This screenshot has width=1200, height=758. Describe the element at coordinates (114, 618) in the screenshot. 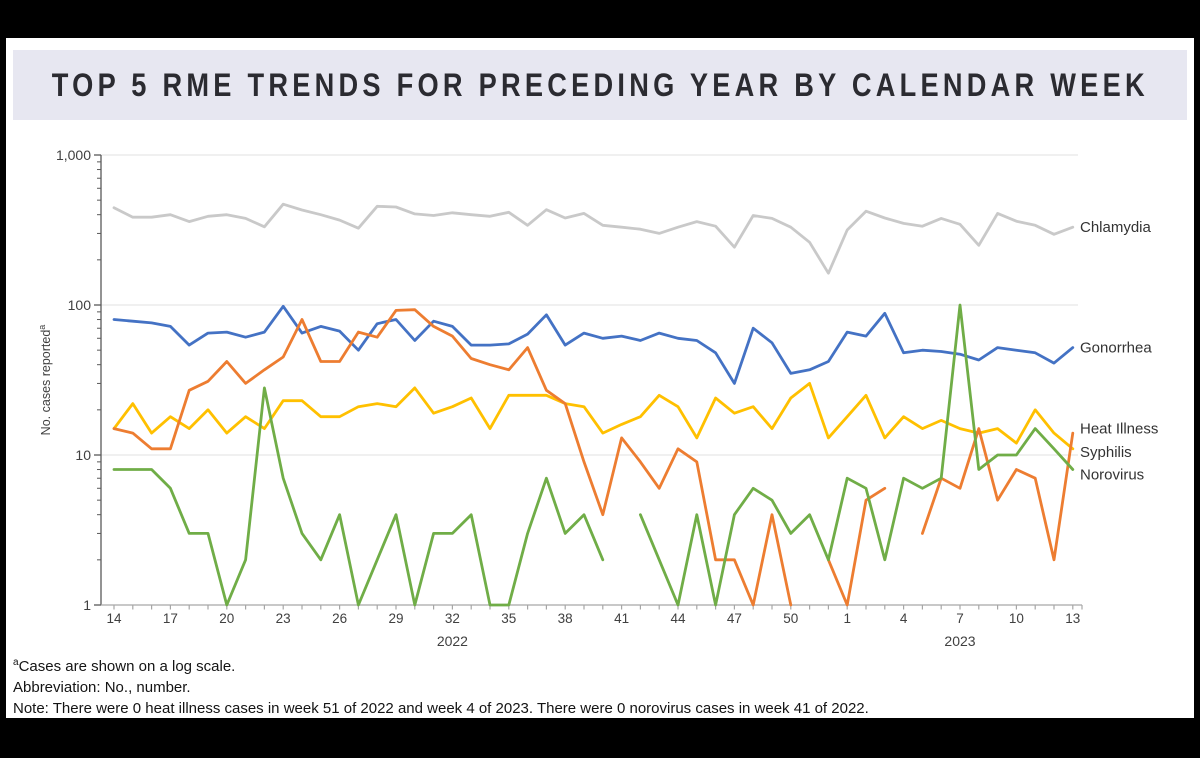

I see `x-tick-label: 14` at that location.